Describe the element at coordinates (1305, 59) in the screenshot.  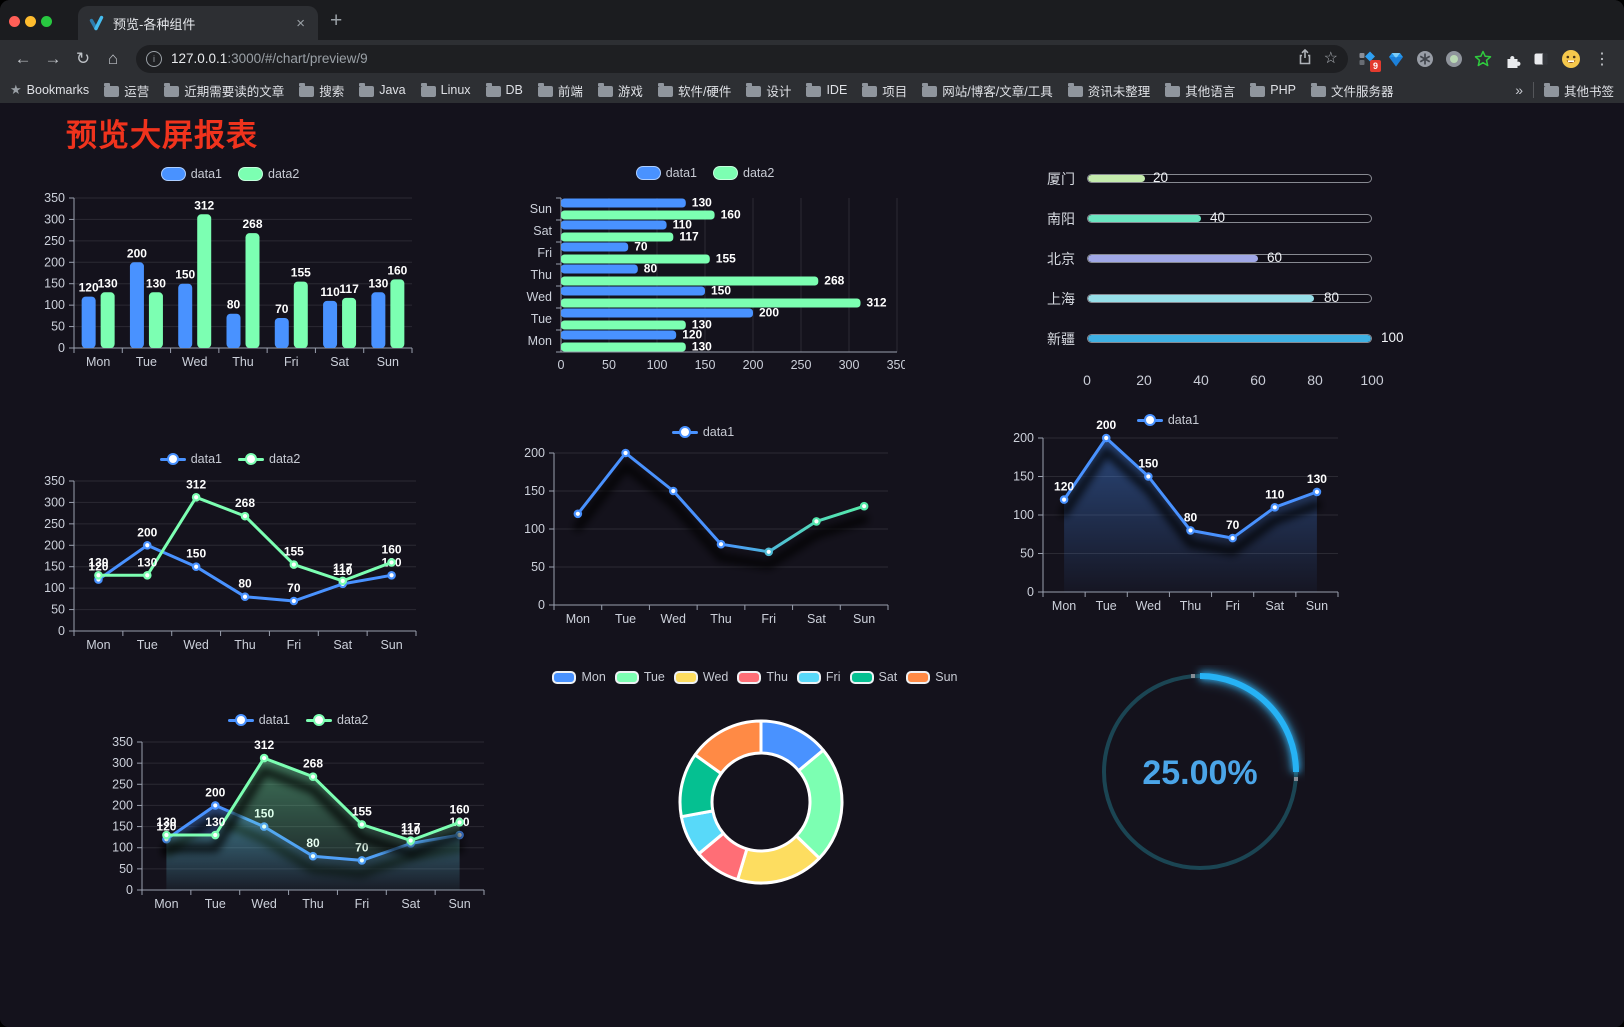
I see `share-icon` at that location.